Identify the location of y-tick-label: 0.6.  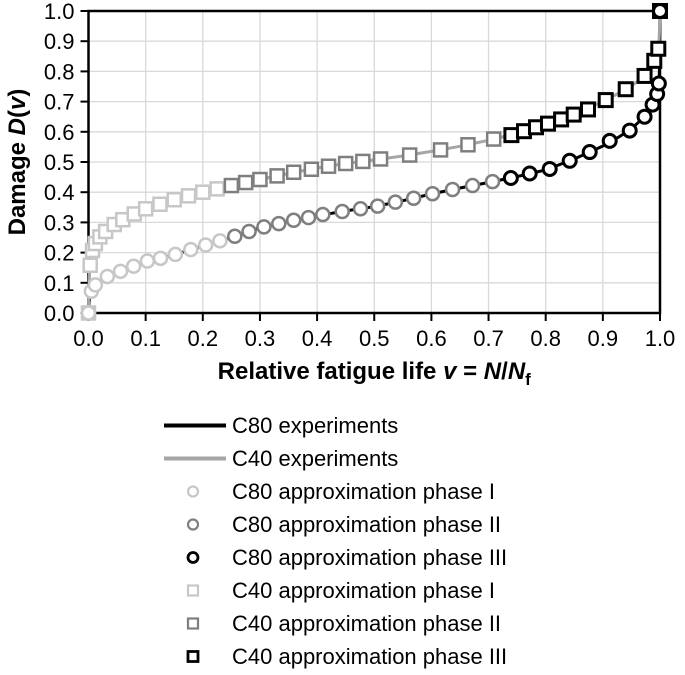
(59, 132).